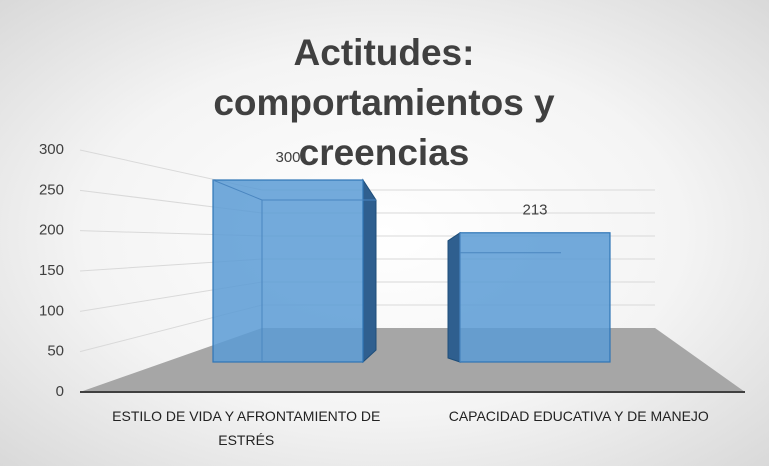 This screenshot has height=466, width=769. What do you see at coordinates (55, 351) in the screenshot?
I see `y-tick-label: 50` at bounding box center [55, 351].